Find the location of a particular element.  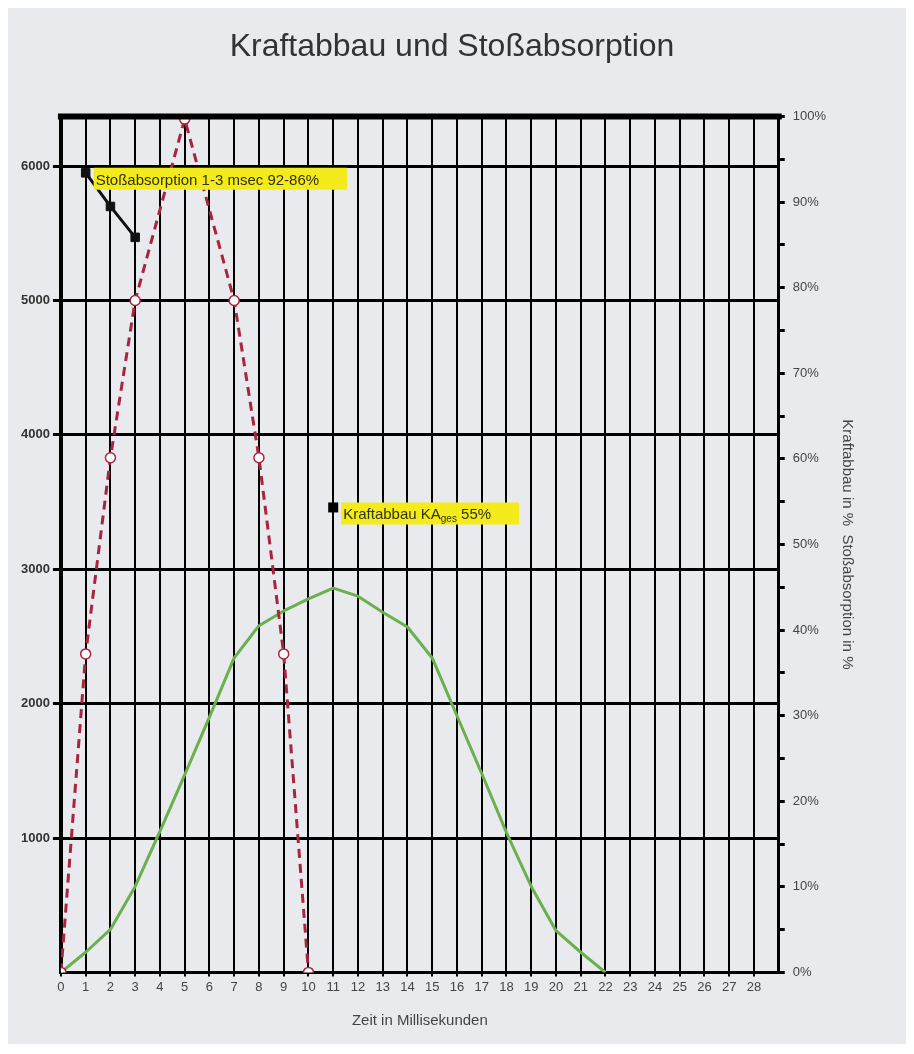

x-tick-label: 21 is located at coordinates (580, 986).